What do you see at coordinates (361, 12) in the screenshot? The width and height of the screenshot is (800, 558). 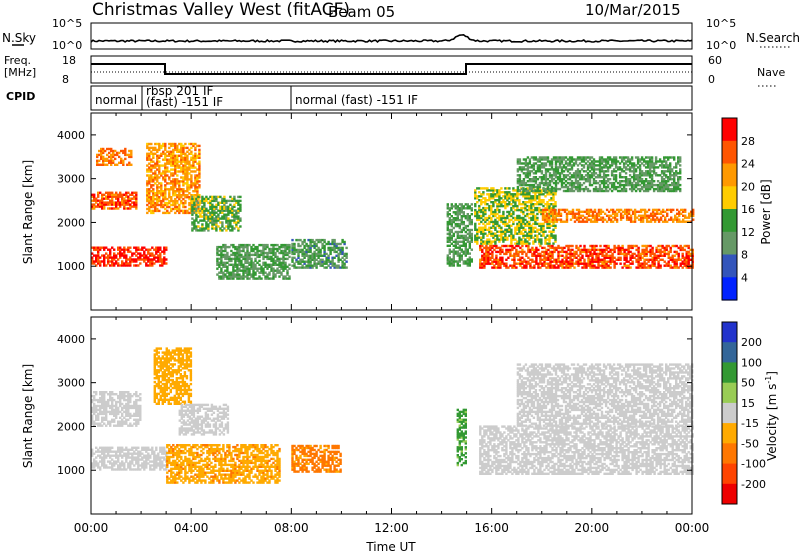 I see `beam-label: Beam 05` at bounding box center [361, 12].